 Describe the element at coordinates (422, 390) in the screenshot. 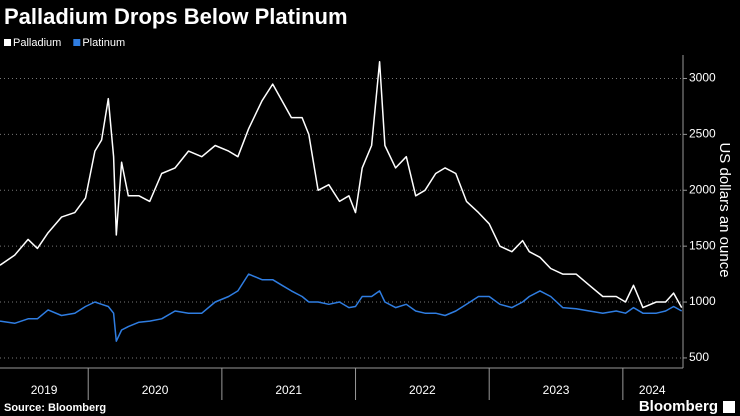

I see `x-tick-label: 2022` at that location.